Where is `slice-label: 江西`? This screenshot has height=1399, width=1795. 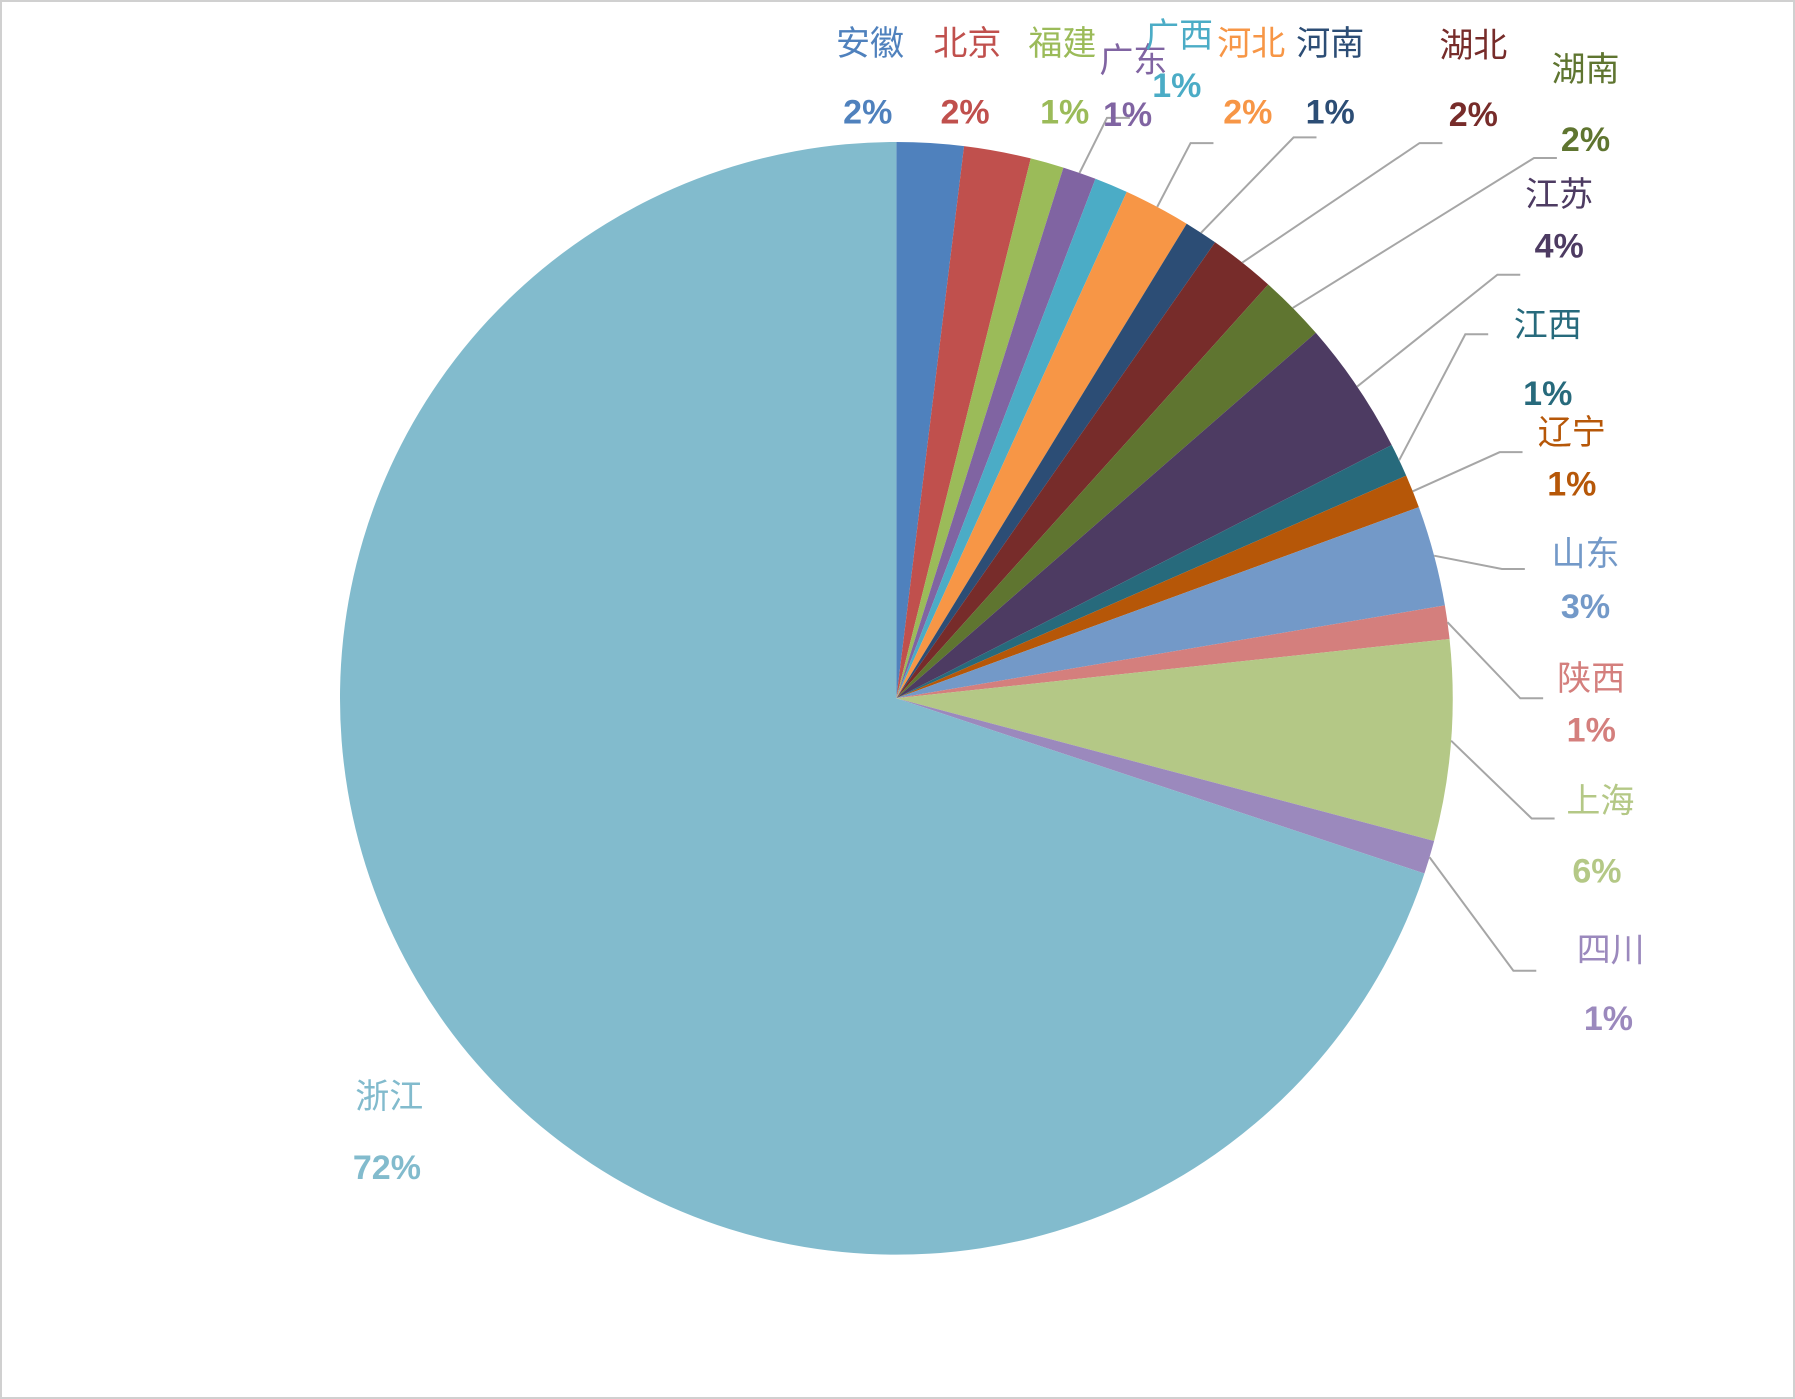
slice-label: 江西 is located at coordinates (1548, 325).